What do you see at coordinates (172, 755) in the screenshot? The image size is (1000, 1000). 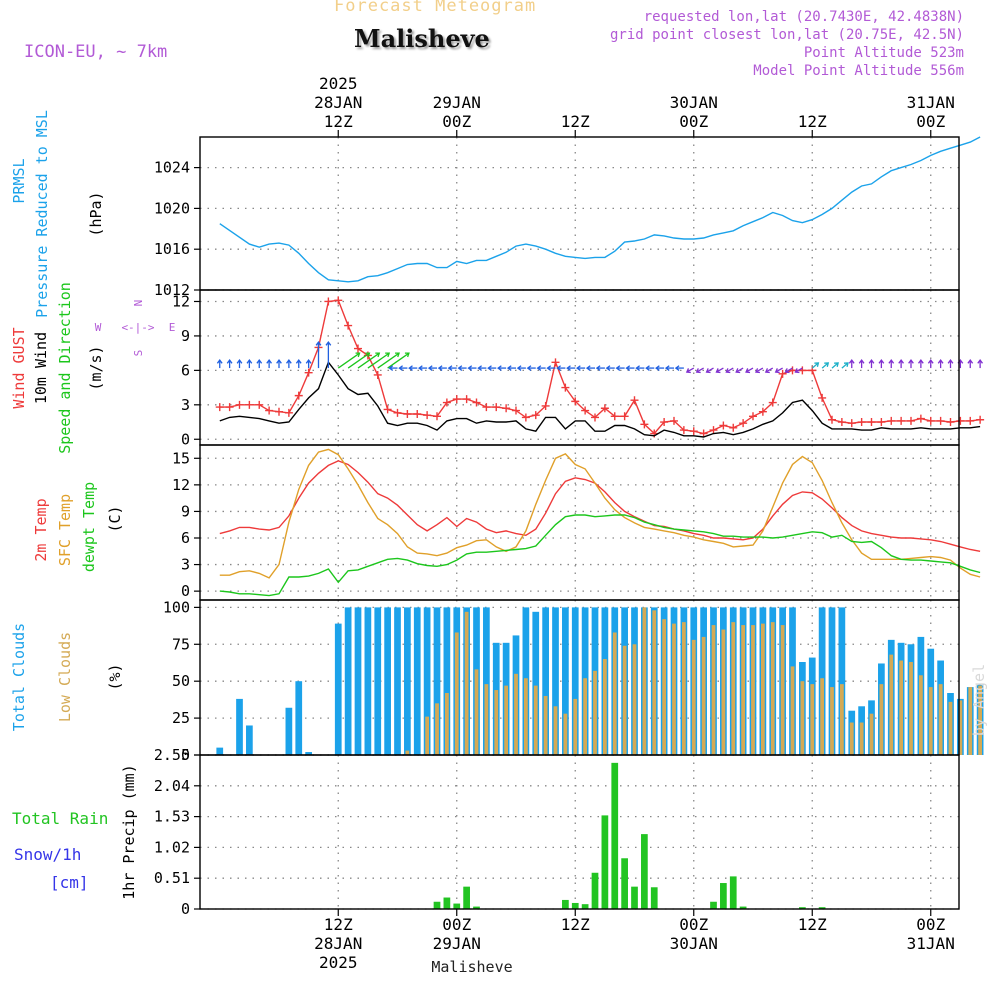 I see `y-tick-label-precip: 2.55` at bounding box center [172, 755].